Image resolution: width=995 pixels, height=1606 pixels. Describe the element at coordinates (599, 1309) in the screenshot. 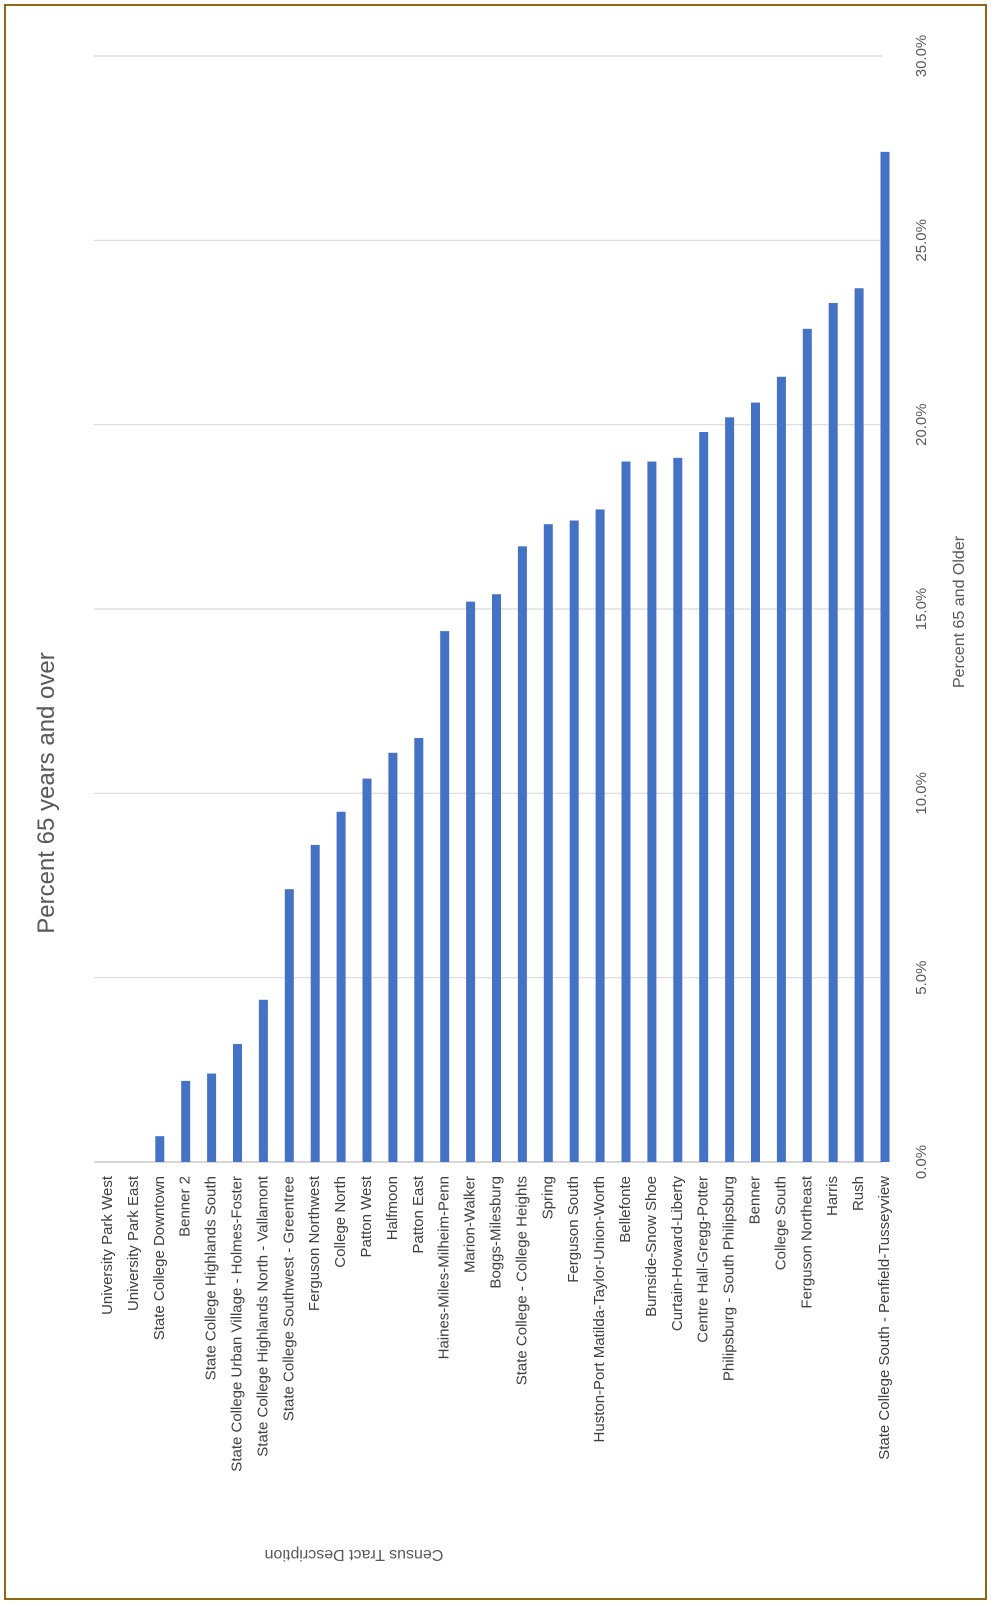

I see `category-label: Huston-Port Matilda-Taylor-Union-Worth` at that location.